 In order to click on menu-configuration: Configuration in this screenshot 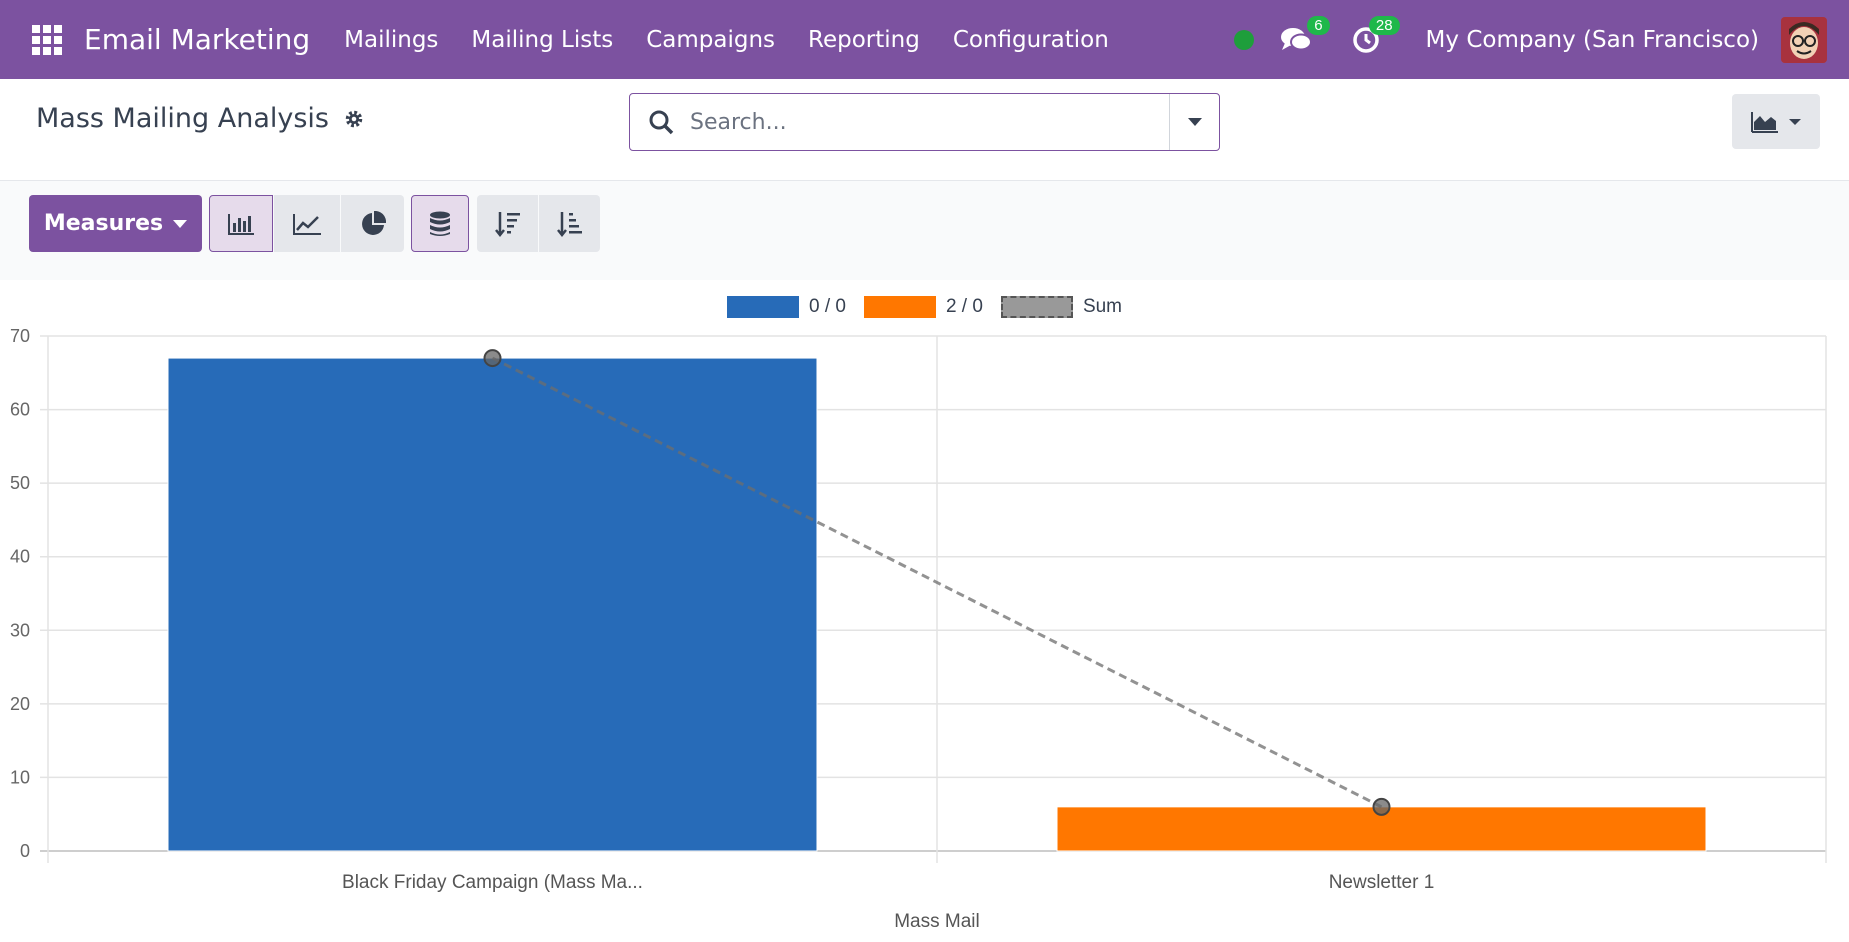, I will do `click(1030, 39)`.